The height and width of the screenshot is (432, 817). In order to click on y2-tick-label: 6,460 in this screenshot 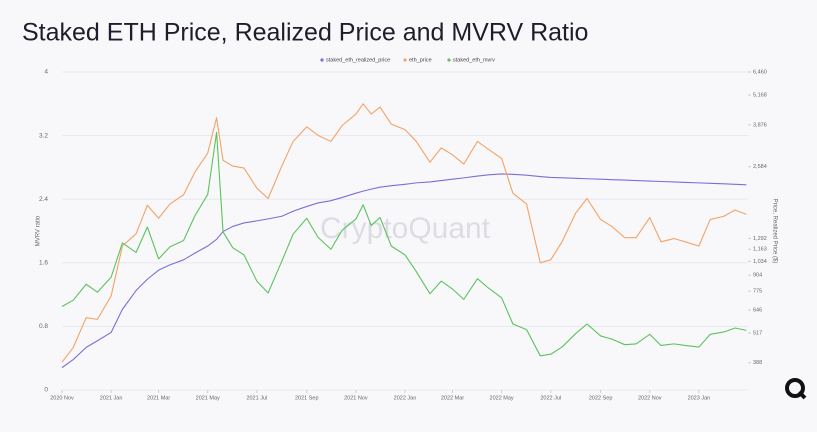, I will do `click(760, 72)`.